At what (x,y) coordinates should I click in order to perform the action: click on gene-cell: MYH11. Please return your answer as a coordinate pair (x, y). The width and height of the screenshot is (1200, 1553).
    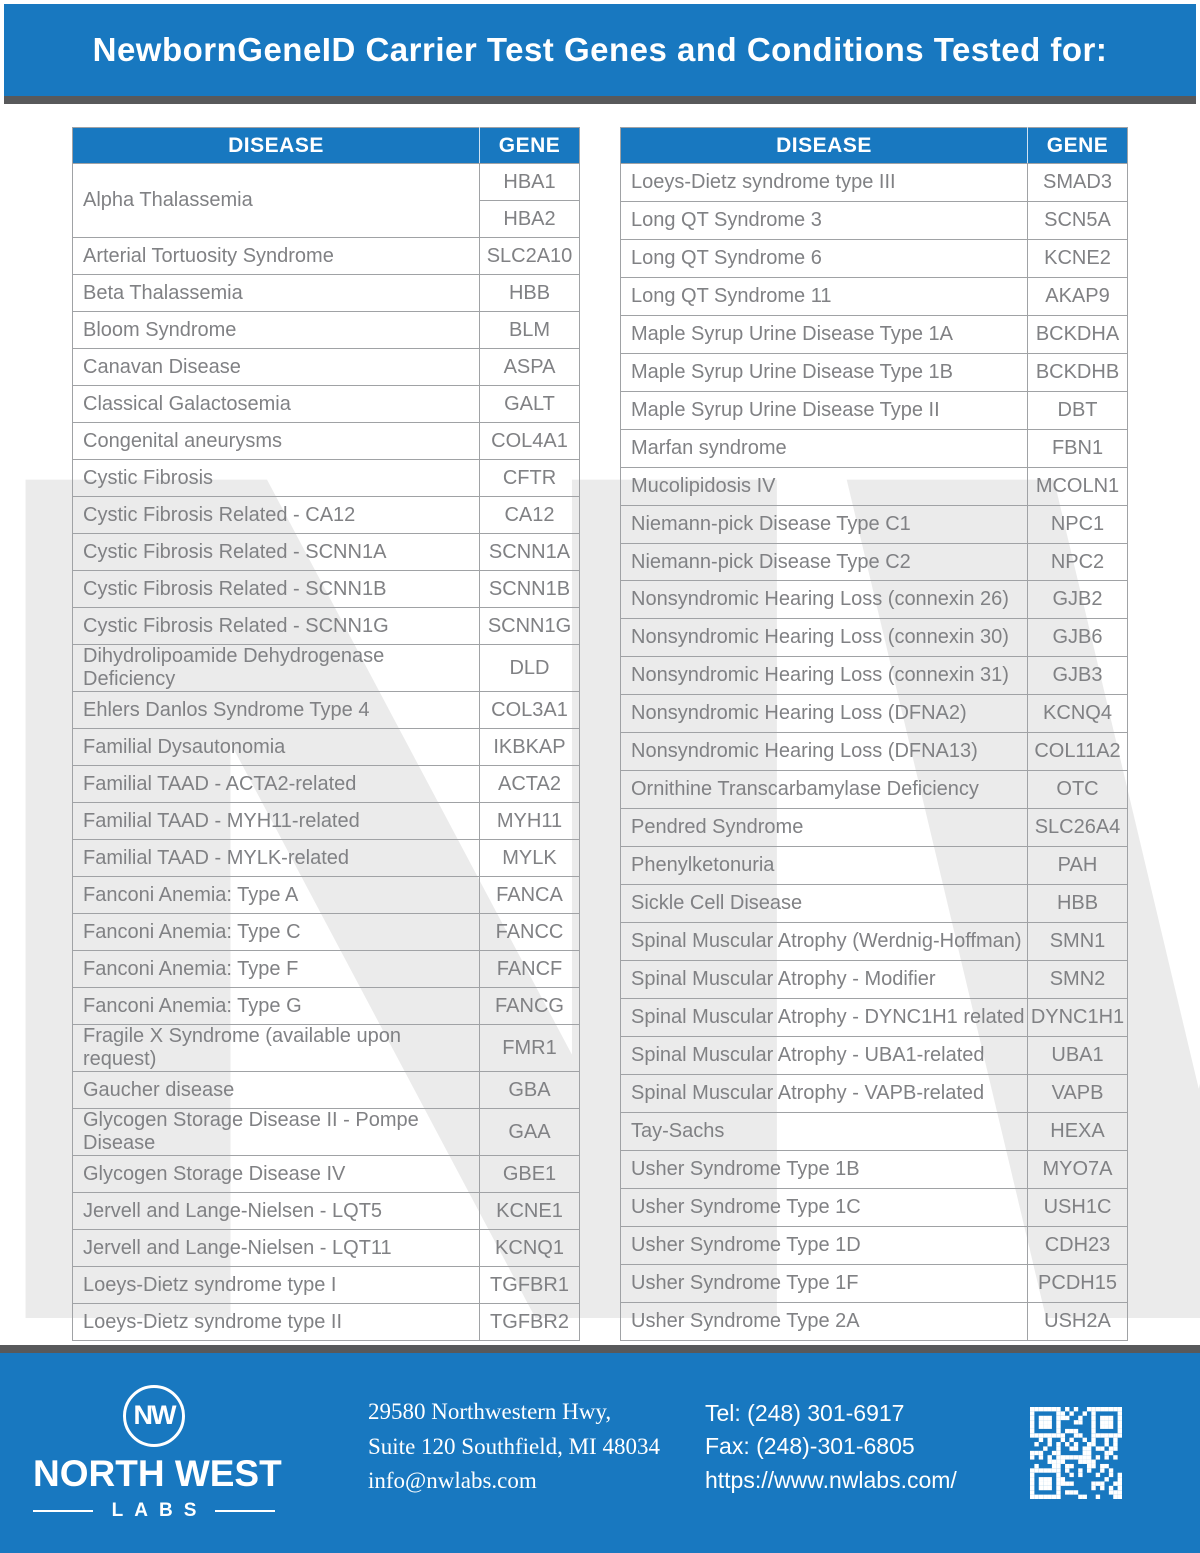
    Looking at the image, I should click on (529, 821).